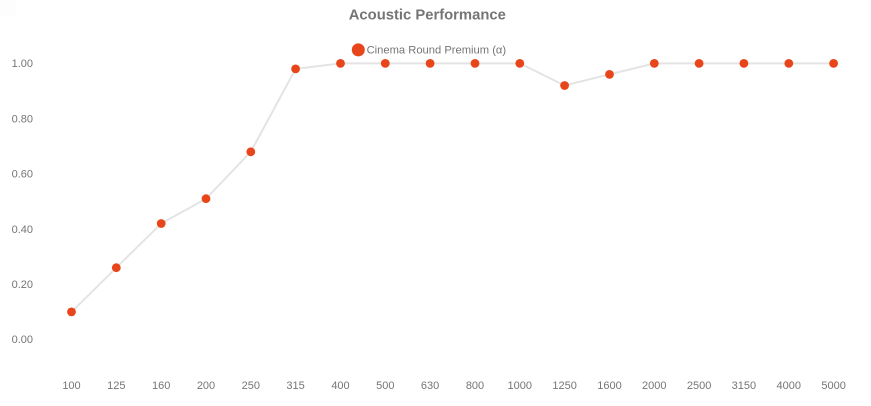 The image size is (871, 406). What do you see at coordinates (161, 386) in the screenshot?
I see `svg-text: 160` at bounding box center [161, 386].